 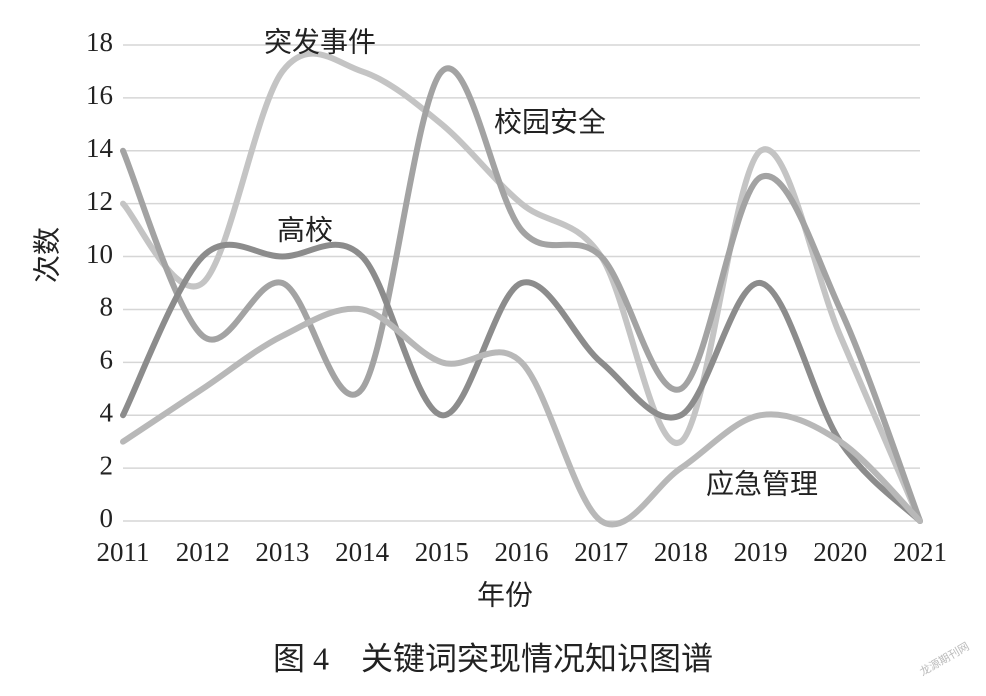 I want to click on y-tick-label: 8, so click(x=107, y=307).